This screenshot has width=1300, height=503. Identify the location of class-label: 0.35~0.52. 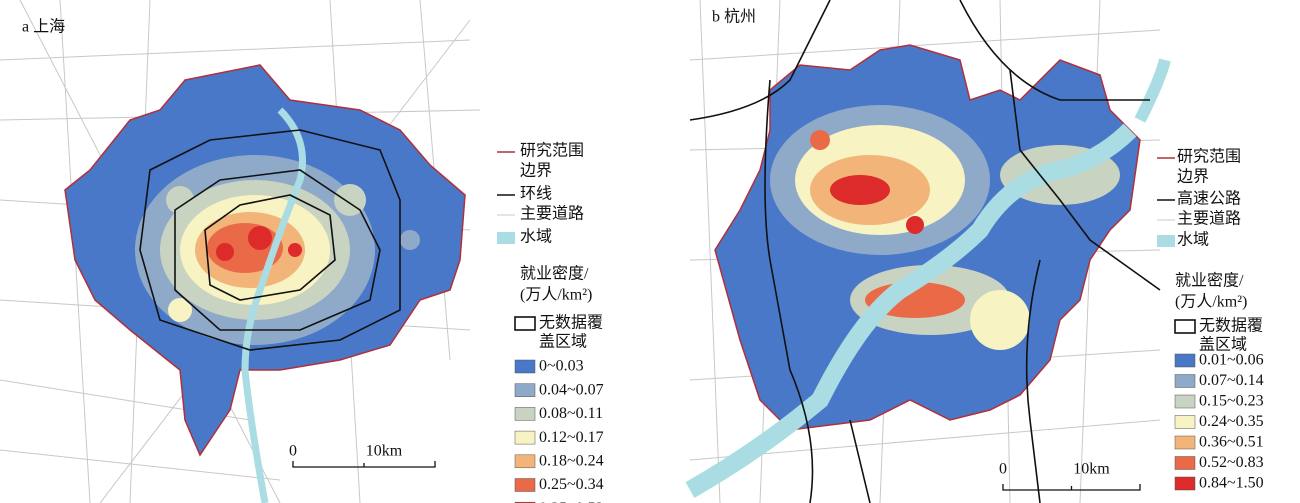
(571, 501).